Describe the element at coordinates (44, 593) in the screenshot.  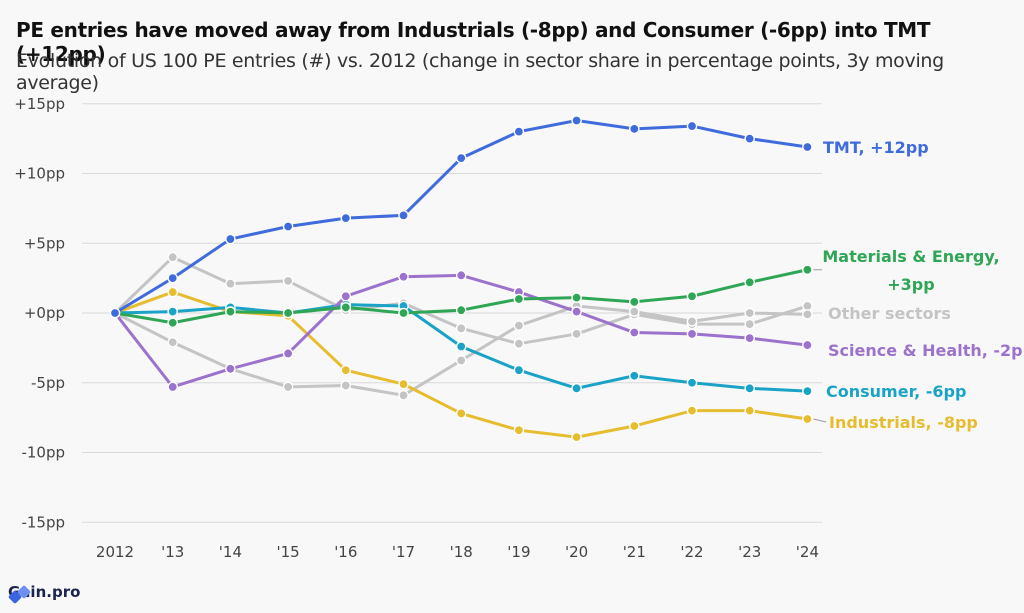
I see `gain-pro-logo: Gain.pro` at that location.